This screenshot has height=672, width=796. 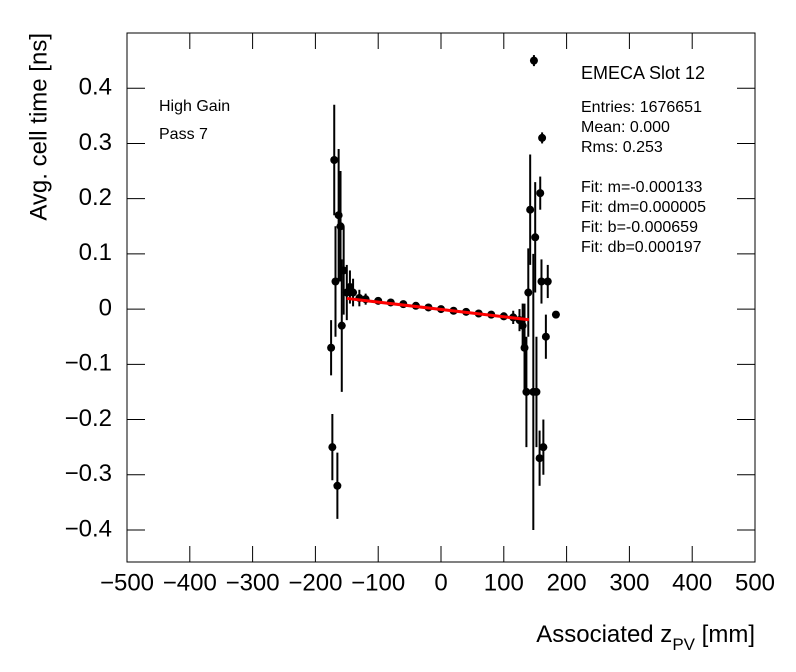 I want to click on x-label-unit: [mm], so click(x=725, y=634).